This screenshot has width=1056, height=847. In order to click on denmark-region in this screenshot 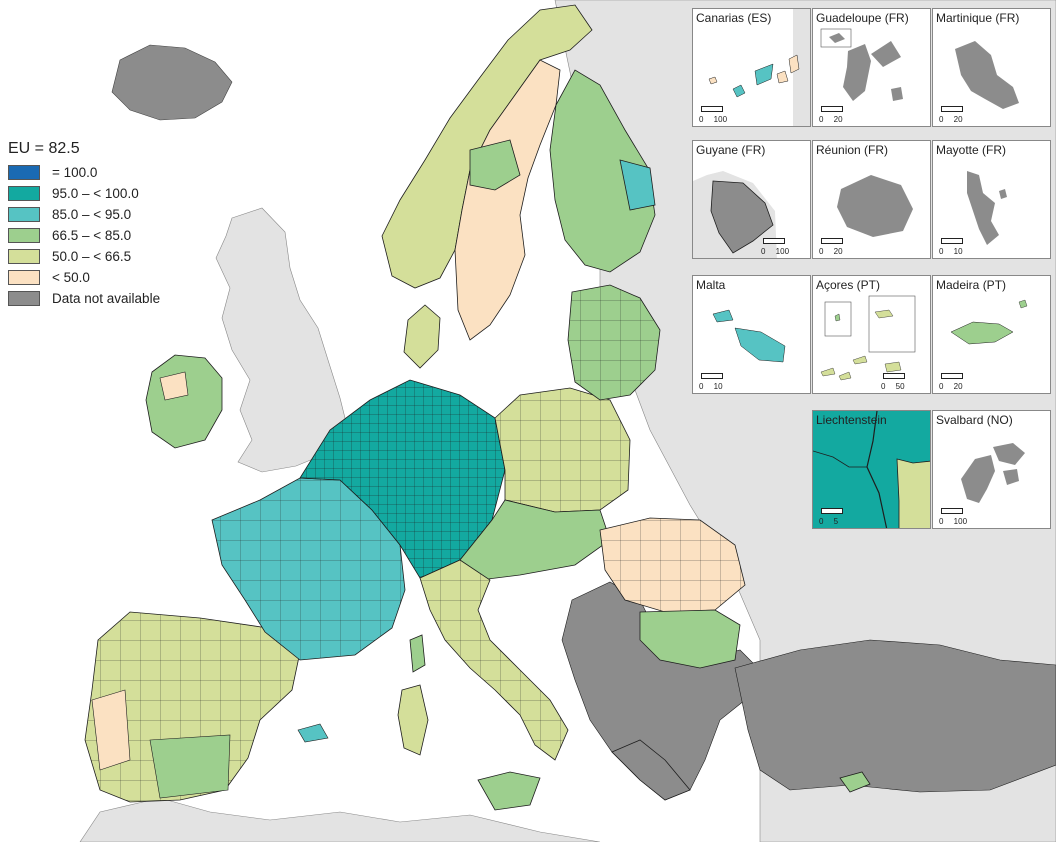, I will do `click(422, 336)`.